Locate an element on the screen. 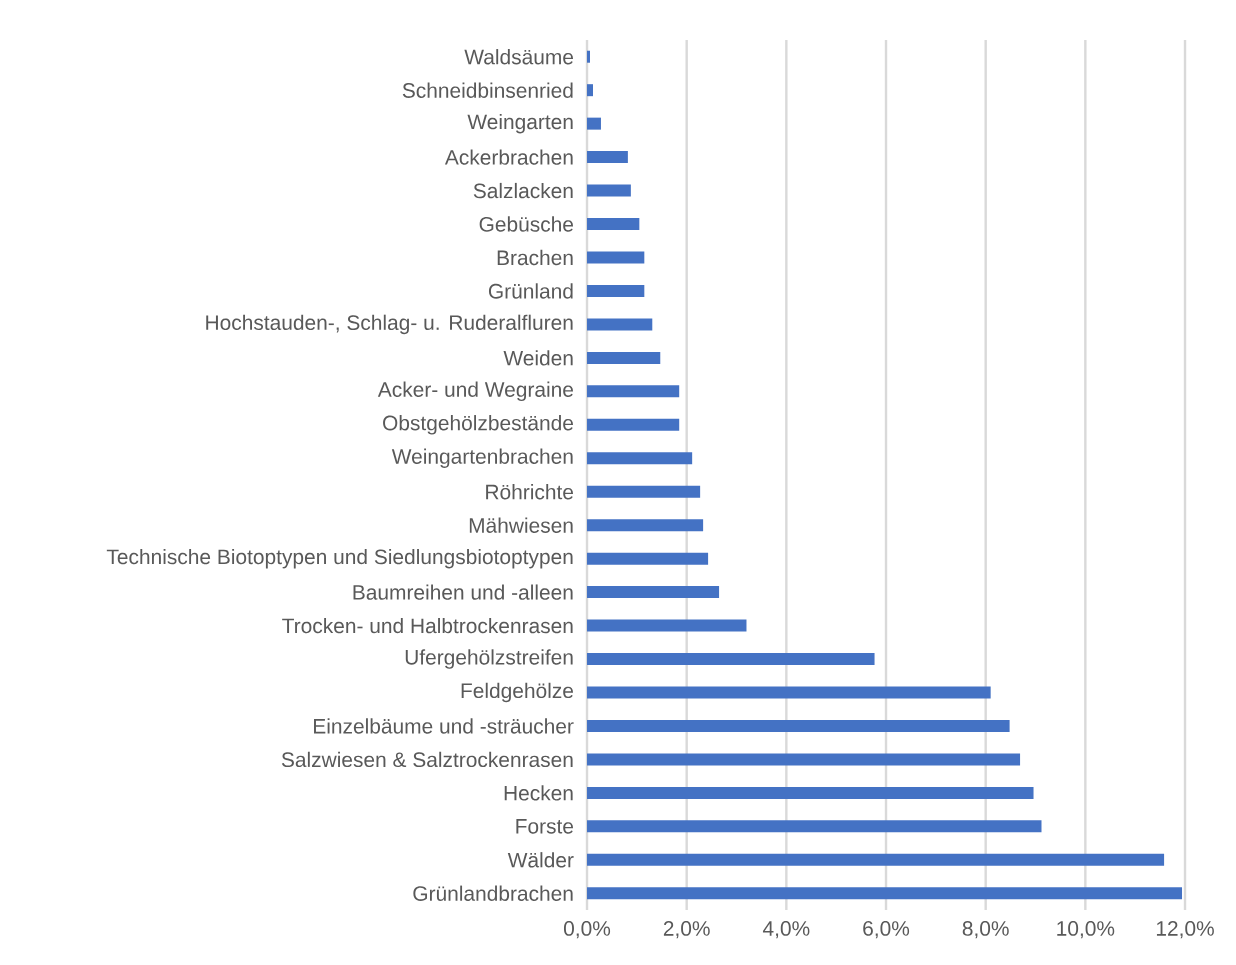 This screenshot has height=965, width=1236. y-tick-label: Weingarten is located at coordinates (520, 123).